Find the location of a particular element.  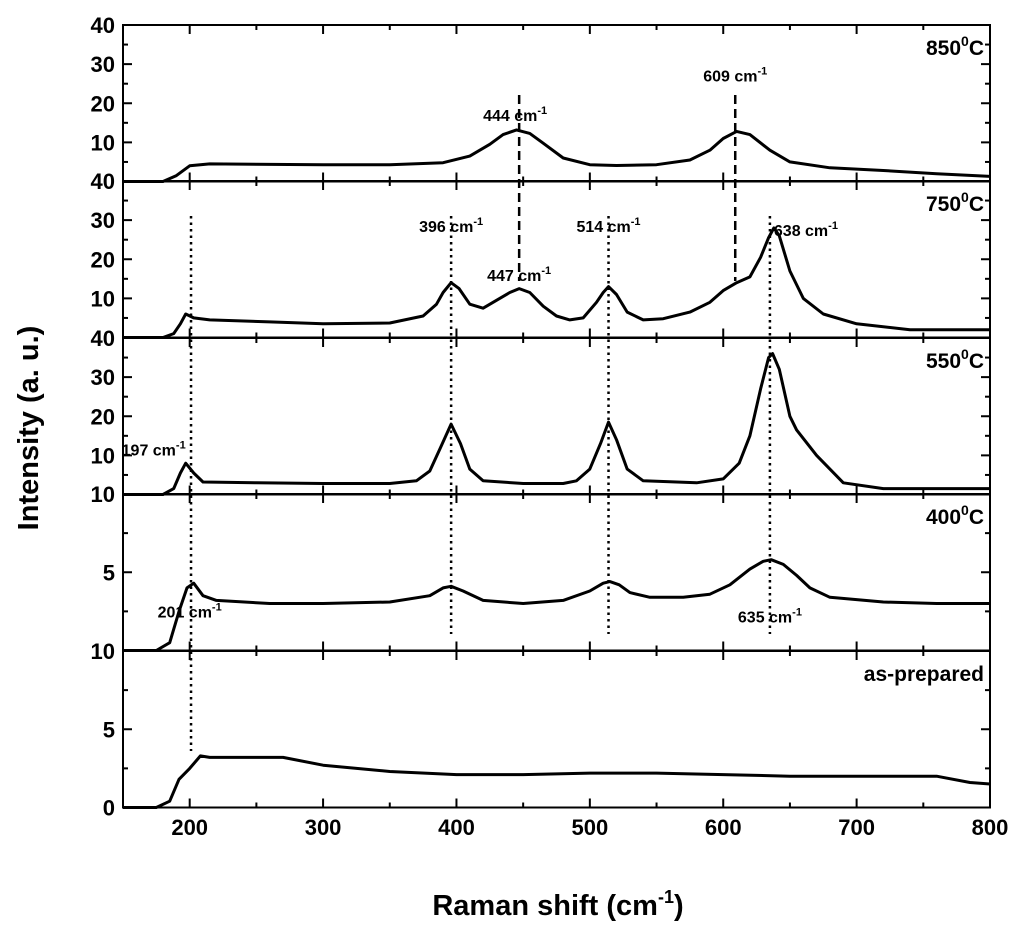

x-tick-label: 300 is located at coordinates (323, 827).